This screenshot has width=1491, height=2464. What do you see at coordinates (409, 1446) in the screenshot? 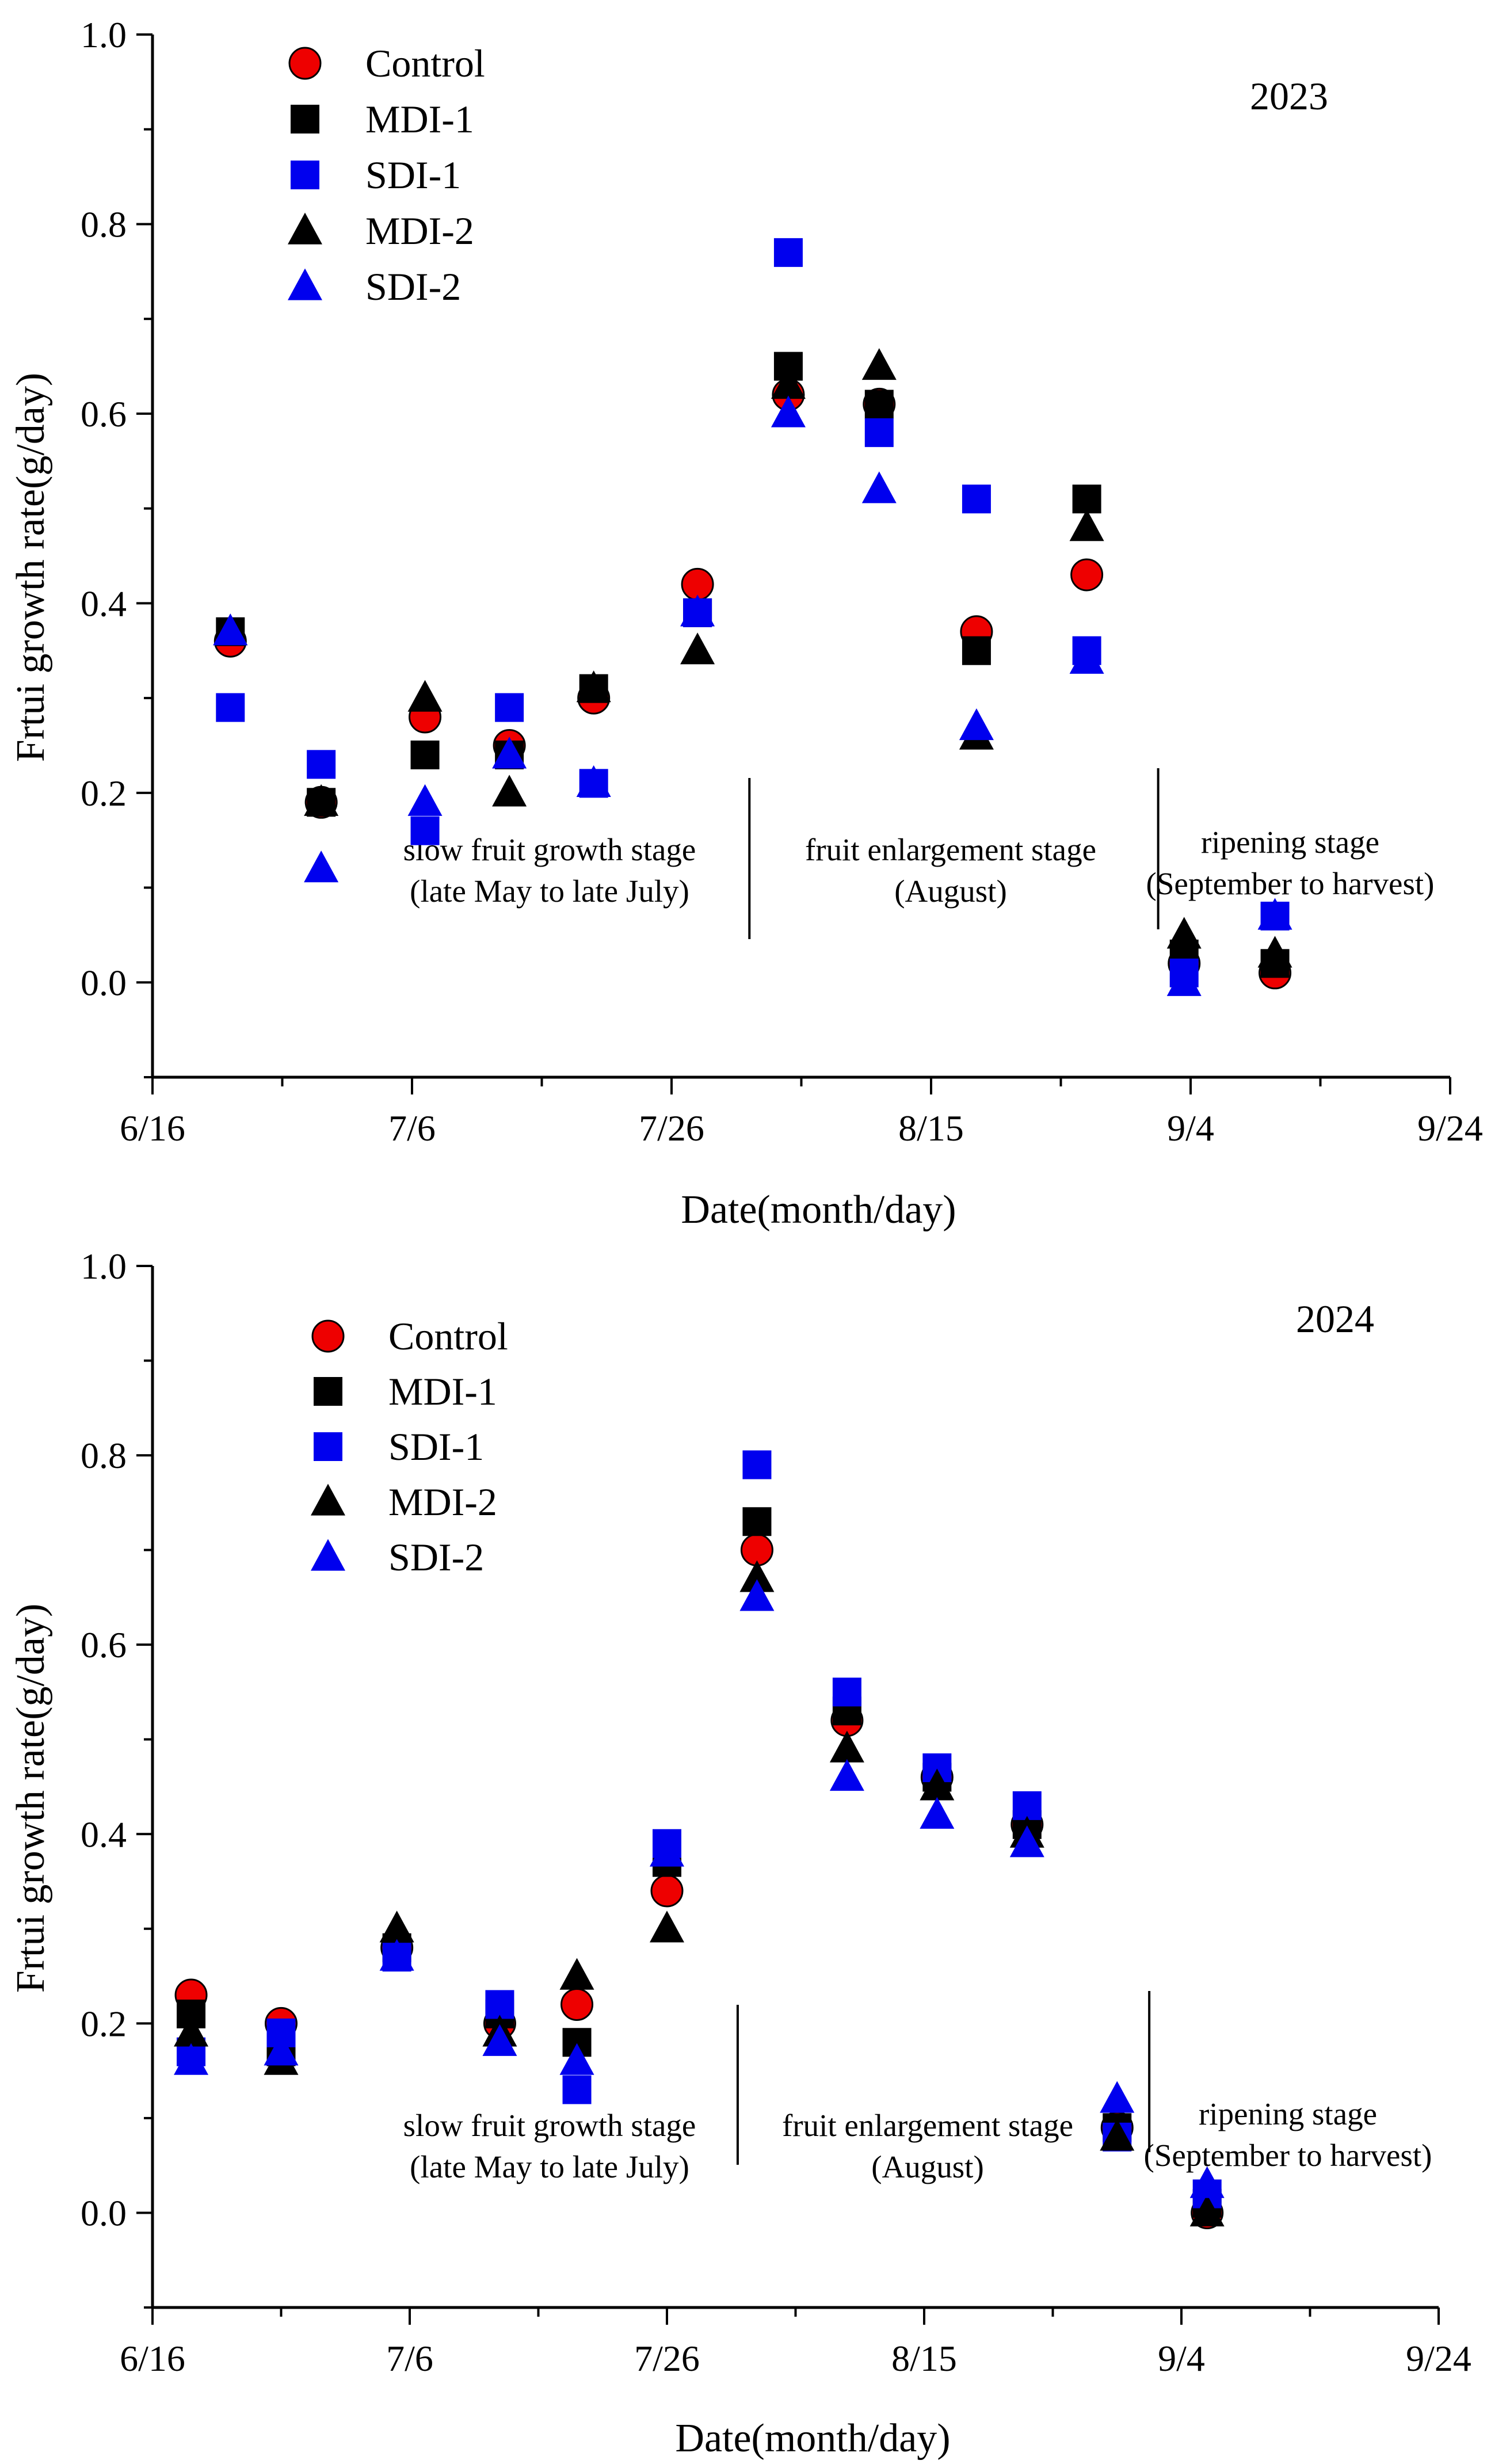
I see `legend: Control MDI-1 SDI-1 MDI-2 SDI-2` at bounding box center [409, 1446].